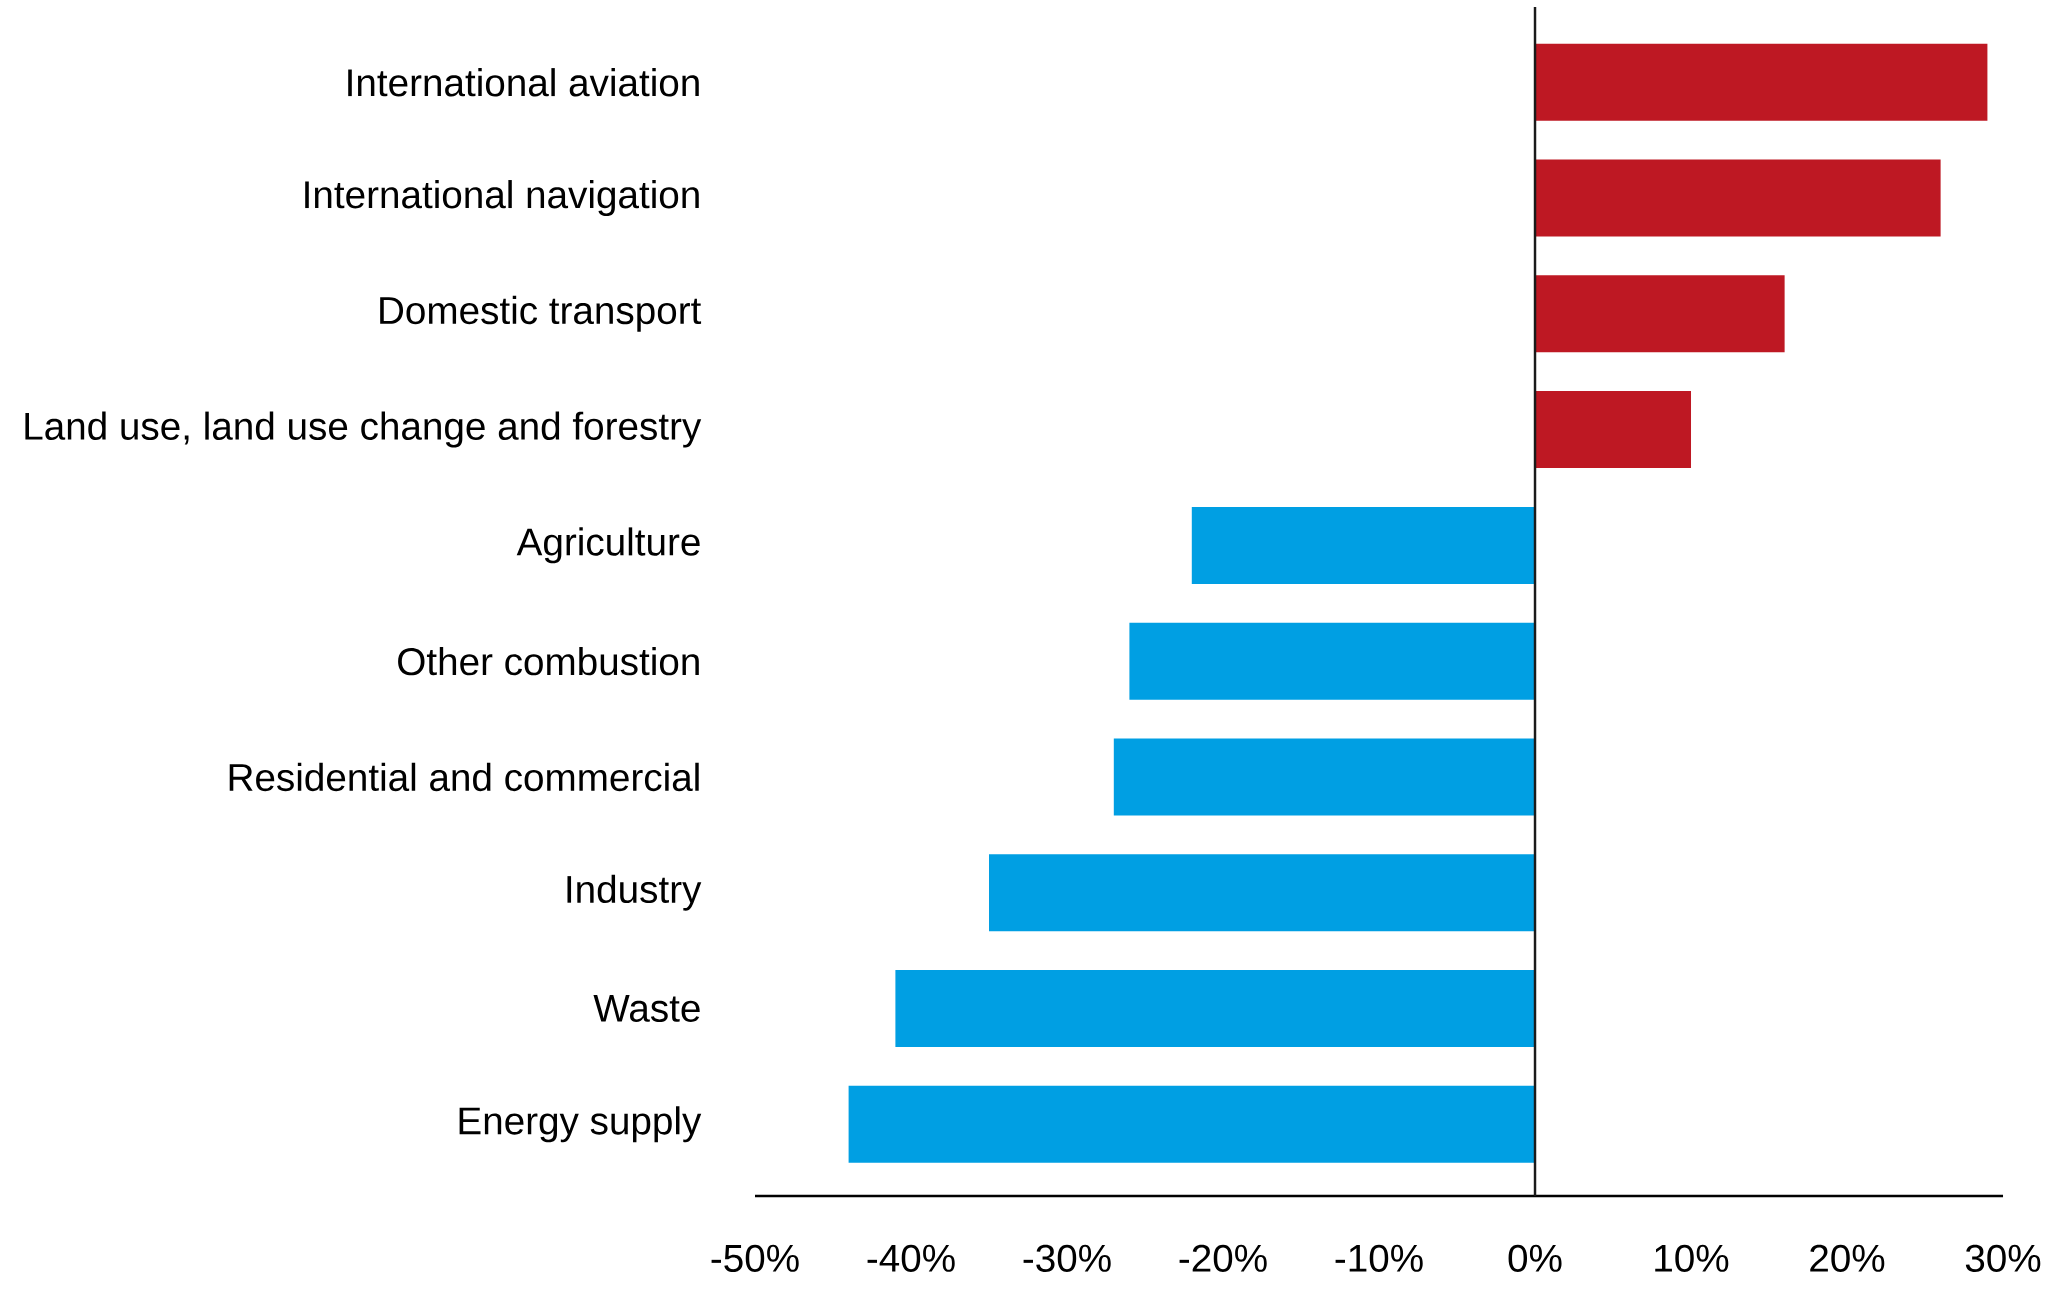 The image size is (2047, 1292). What do you see at coordinates (502, 198) in the screenshot?
I see `y-tick-label: International navigation` at bounding box center [502, 198].